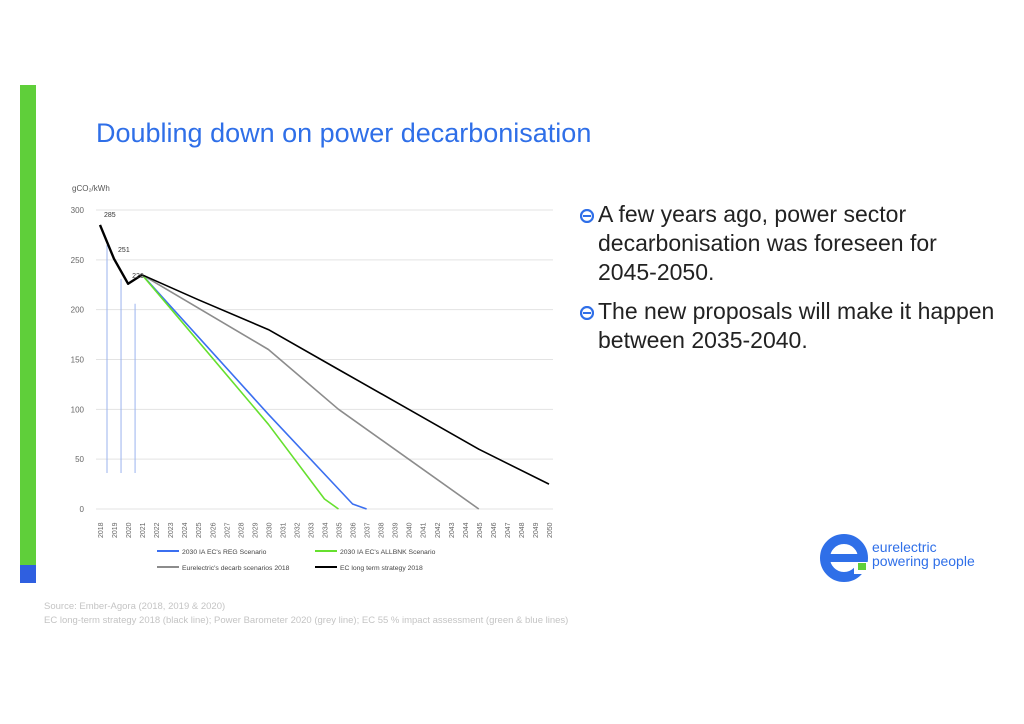  What do you see at coordinates (115, 530) in the screenshot?
I see `x-tick-label: 2019` at bounding box center [115, 530].